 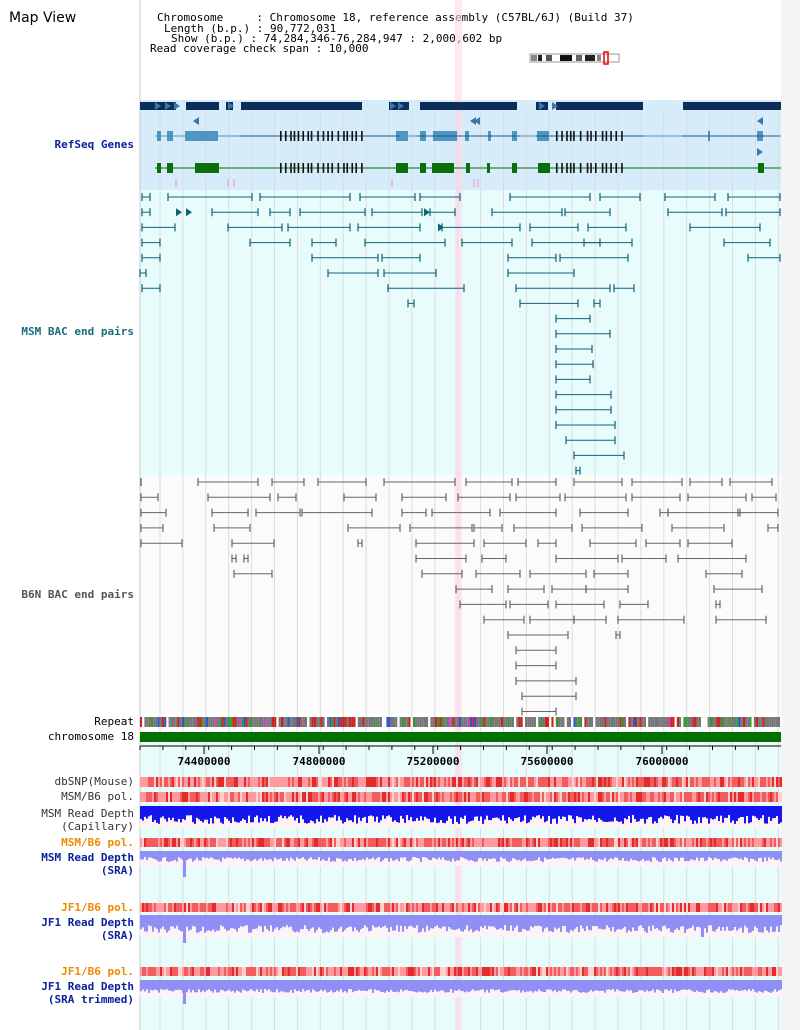 I want to click on track-label-dbsnp: dbSNP(Mouse), so click(x=94, y=781).